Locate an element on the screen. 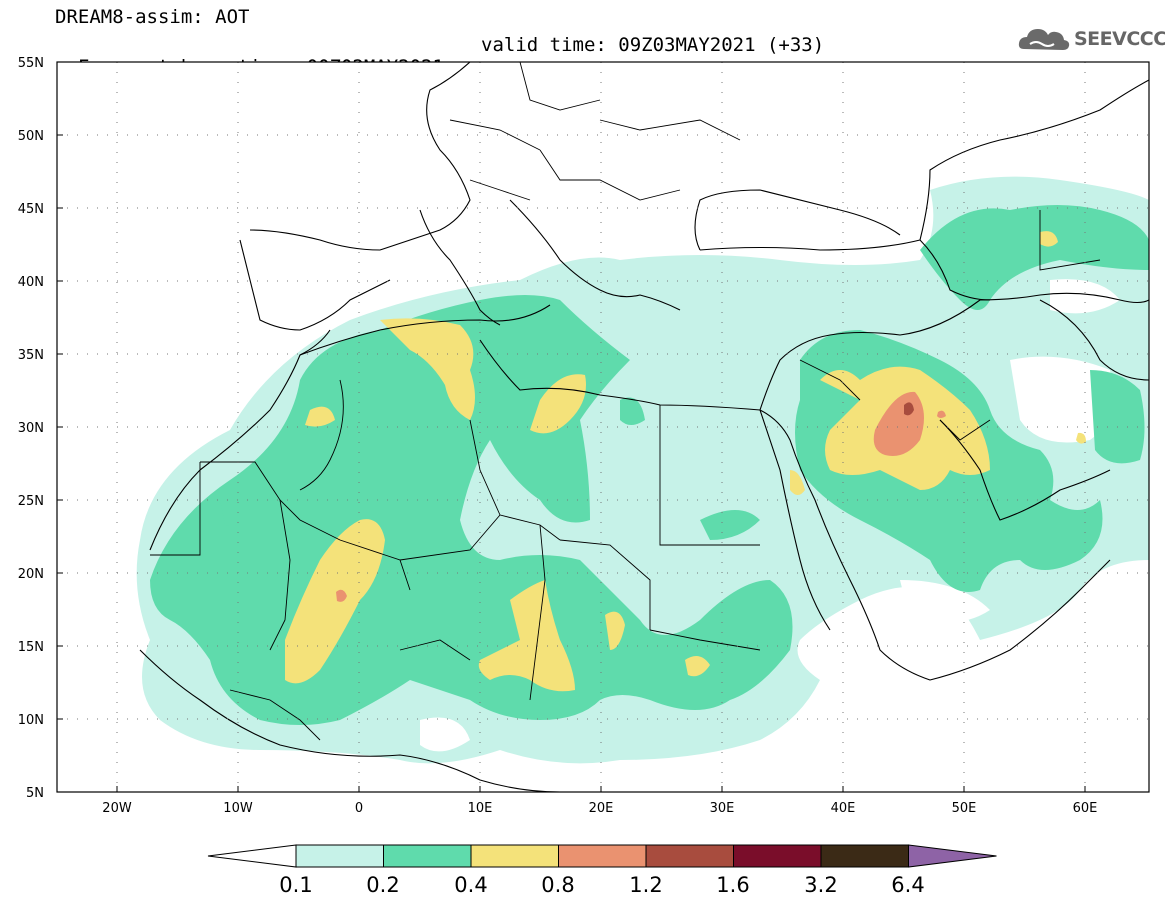  lat-label: 20N is located at coordinates (31, 574).